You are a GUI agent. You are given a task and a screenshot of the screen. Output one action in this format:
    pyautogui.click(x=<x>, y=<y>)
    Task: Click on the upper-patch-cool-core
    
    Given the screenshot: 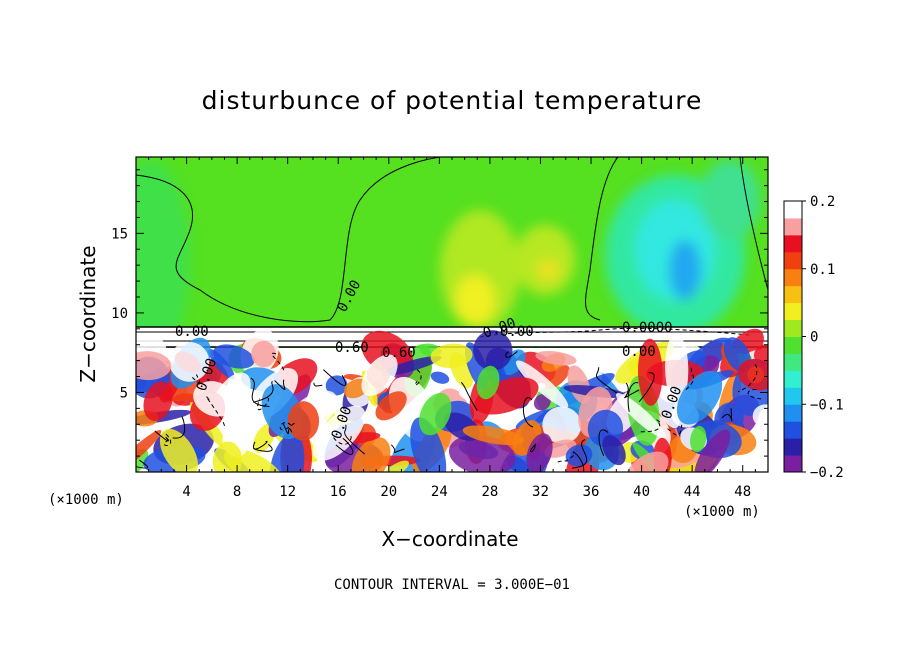 What is the action you would take?
    pyautogui.click(x=685, y=270)
    